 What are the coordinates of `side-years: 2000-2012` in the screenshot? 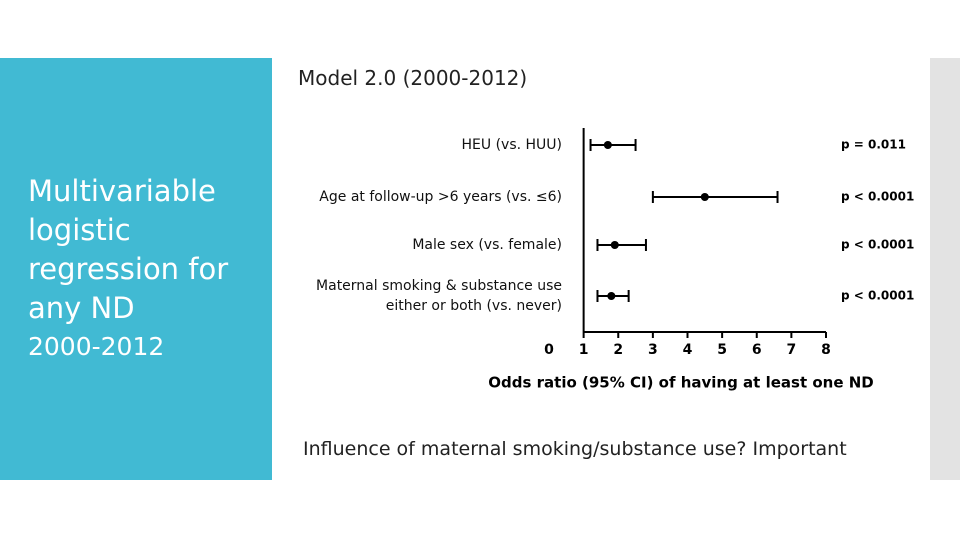 It's located at (96, 346).